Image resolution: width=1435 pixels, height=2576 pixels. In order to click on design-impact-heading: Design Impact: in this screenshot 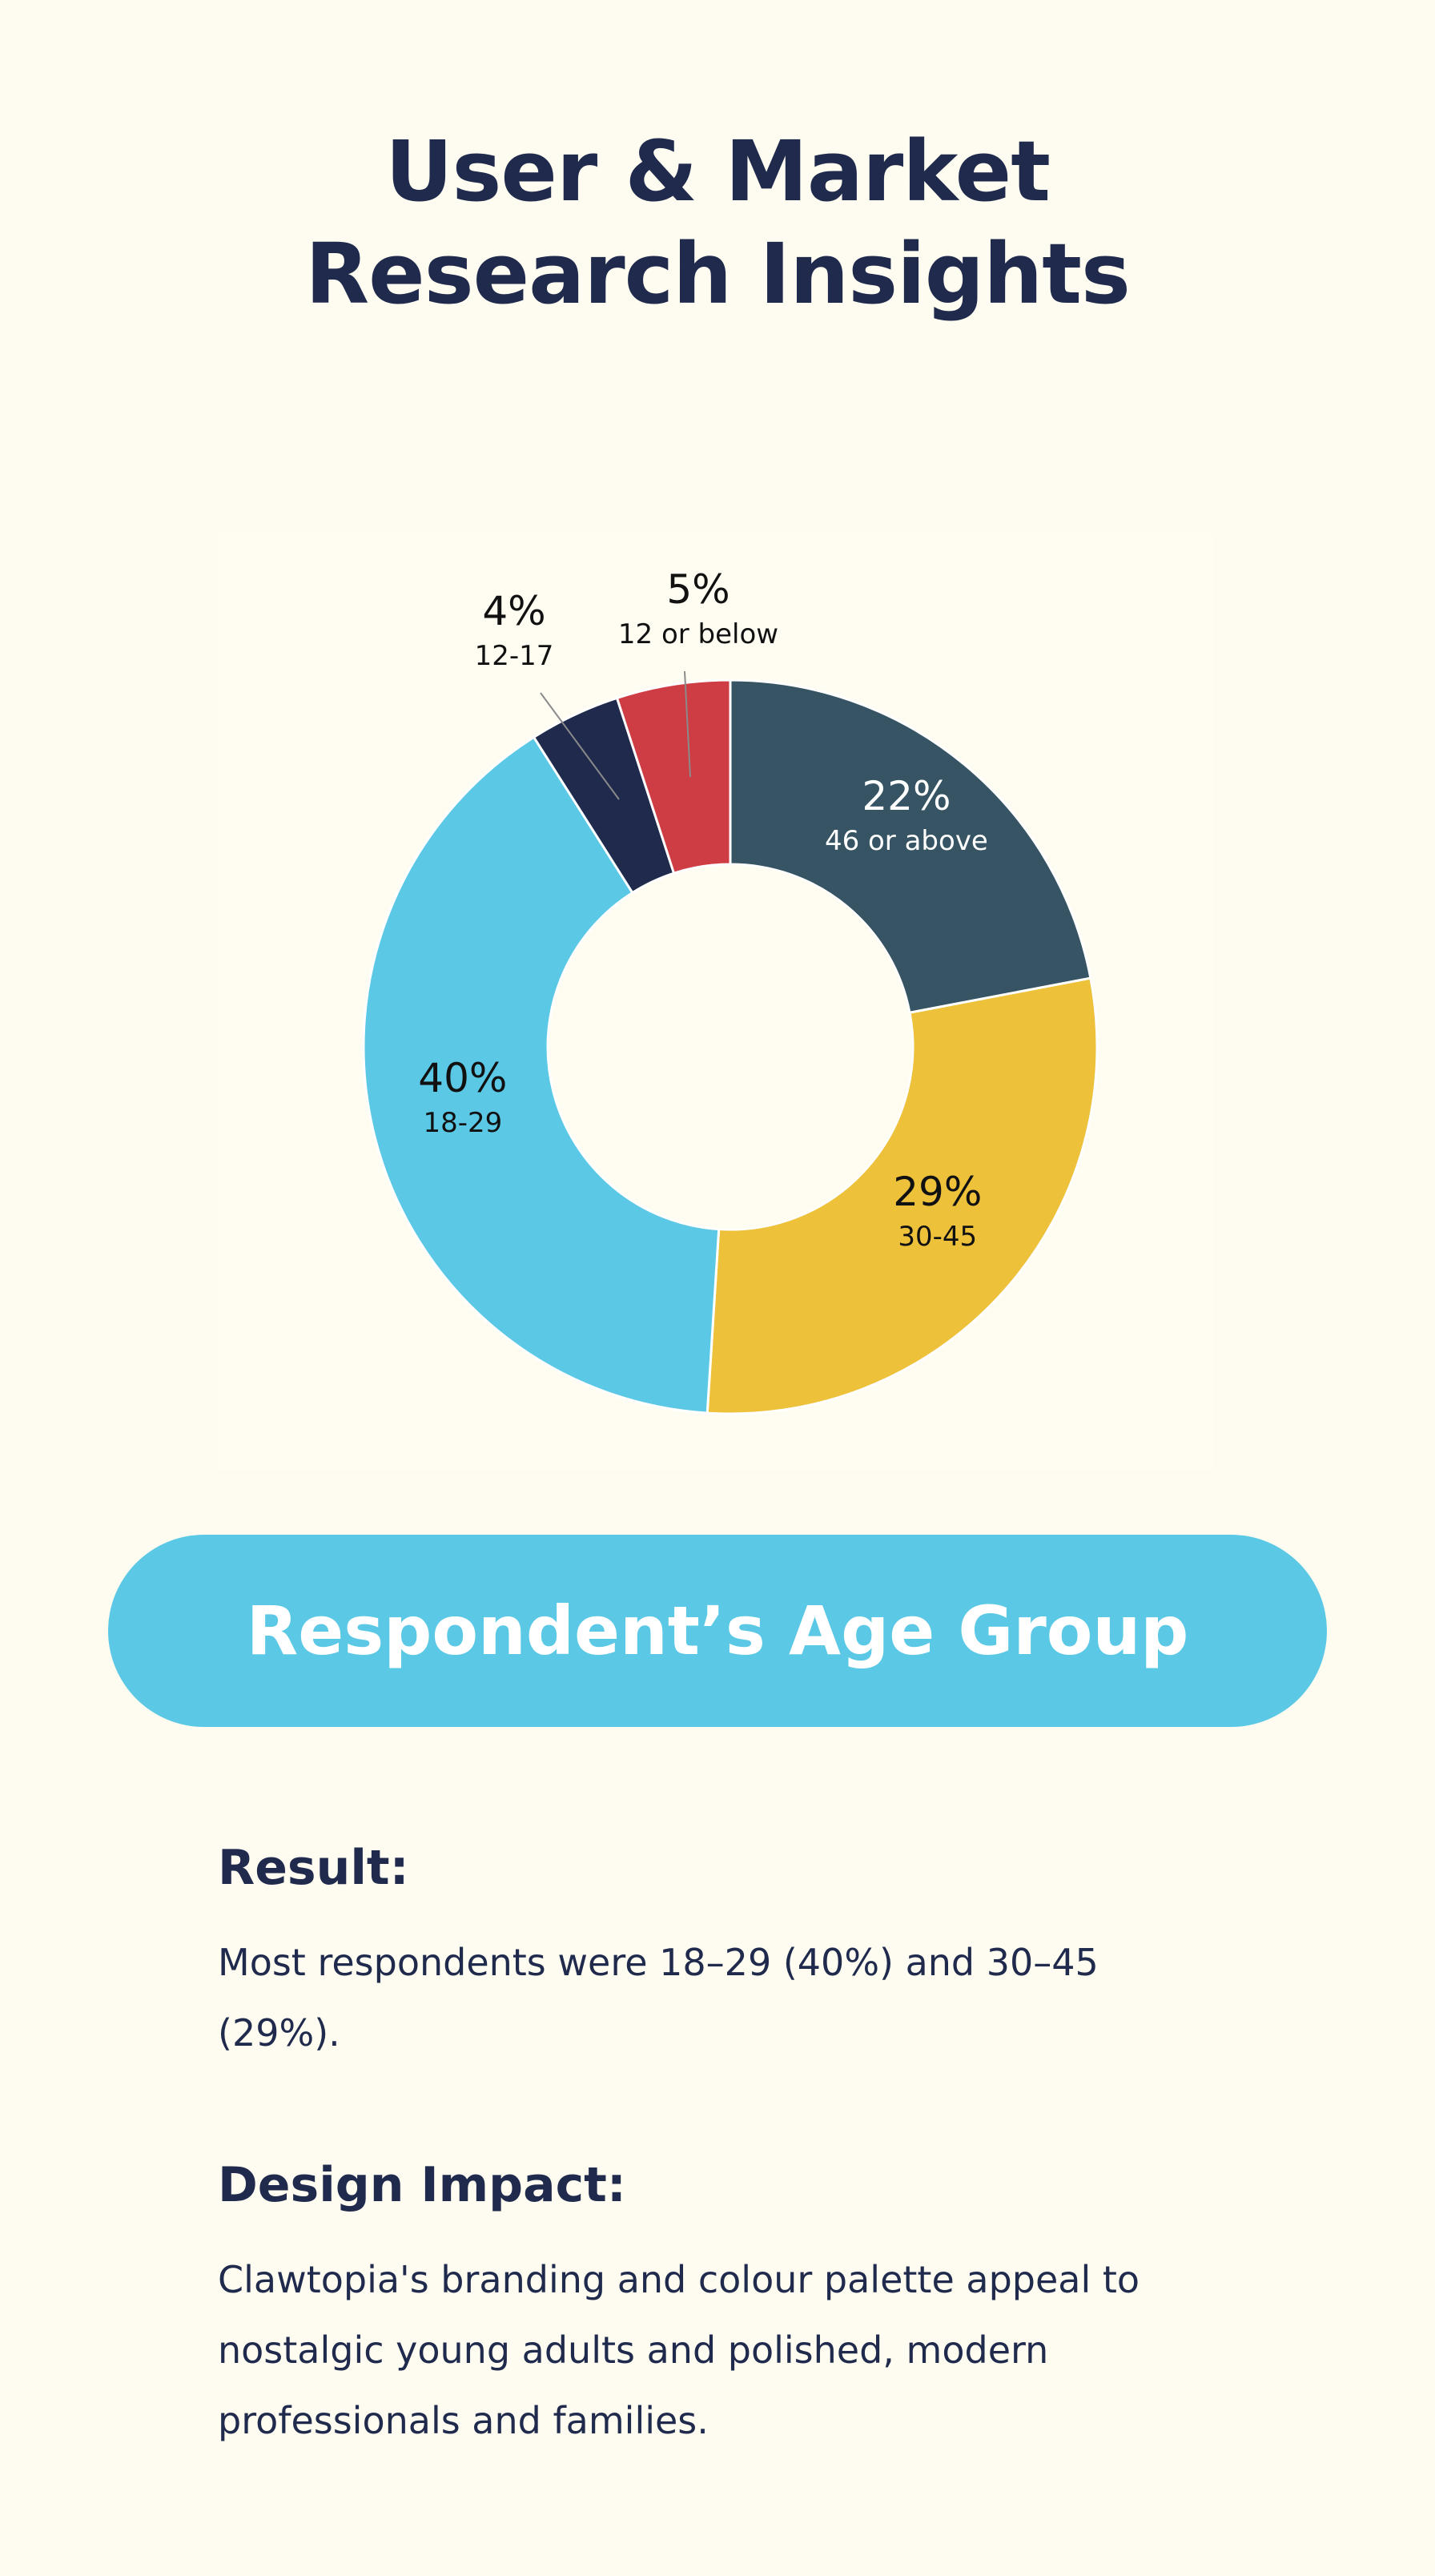, I will do `click(422, 2185)`.